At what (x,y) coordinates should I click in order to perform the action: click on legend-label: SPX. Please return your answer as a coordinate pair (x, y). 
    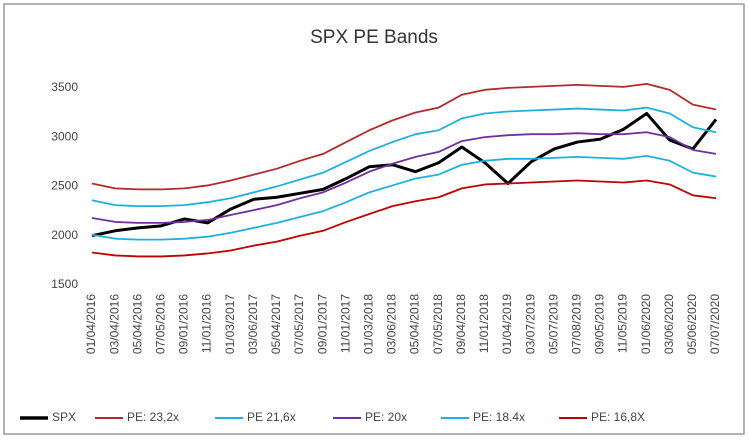
    Looking at the image, I should click on (64, 417).